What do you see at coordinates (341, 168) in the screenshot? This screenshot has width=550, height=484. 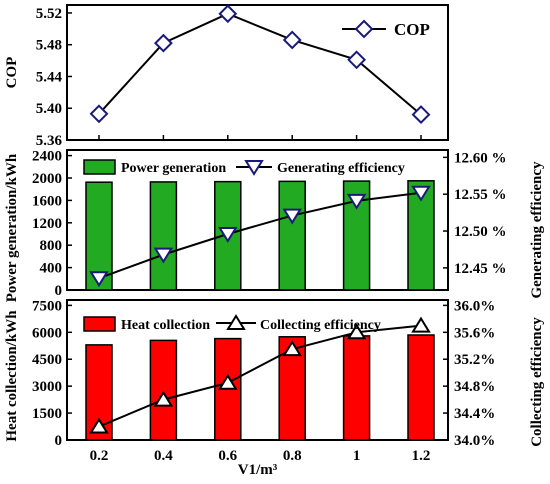 I see `legend-label-generating-efficiency: Generating efficiency` at bounding box center [341, 168].